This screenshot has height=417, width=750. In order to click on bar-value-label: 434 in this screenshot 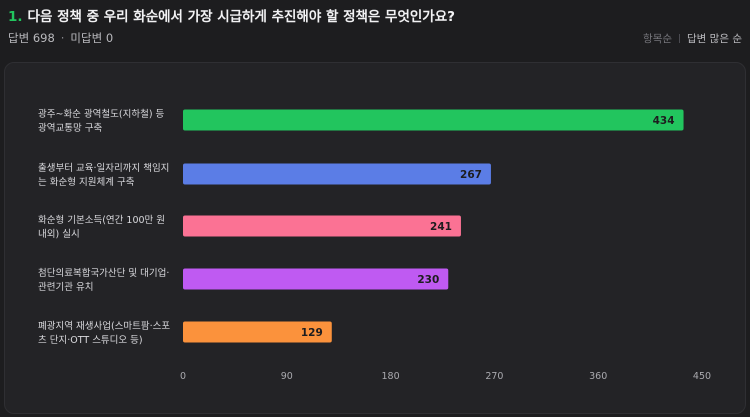, I will do `click(664, 121)`.